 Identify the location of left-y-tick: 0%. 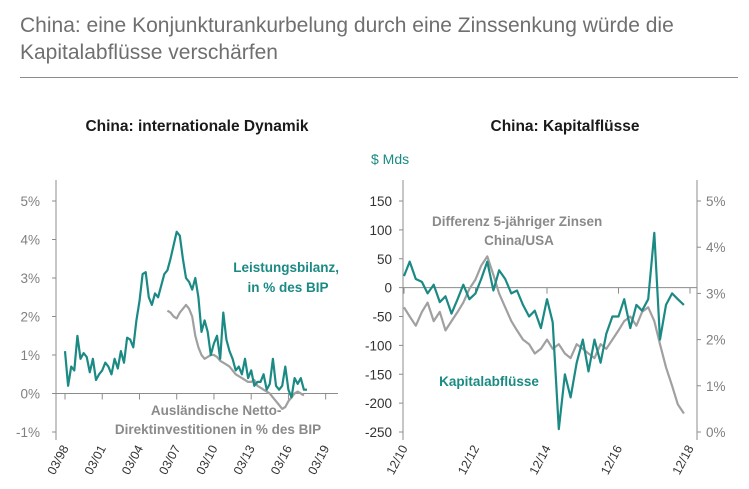
(30, 394).